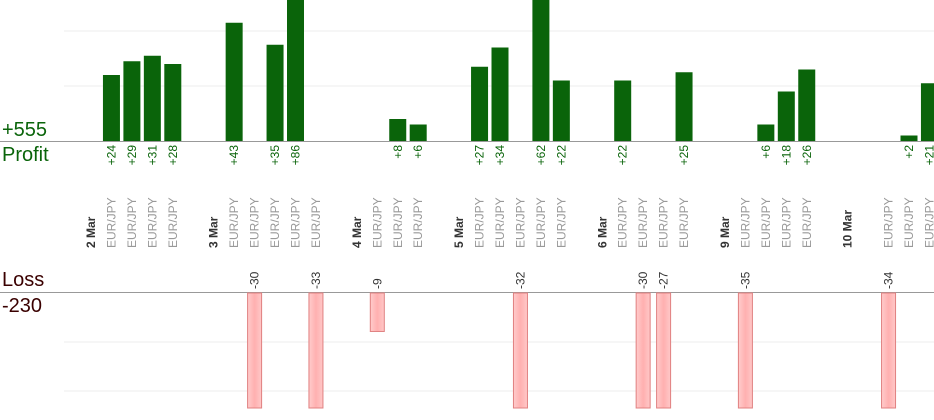 This screenshot has height=420, width=934. Describe the element at coordinates (132, 155) in the screenshot. I see `profit-data-label: +29` at that location.